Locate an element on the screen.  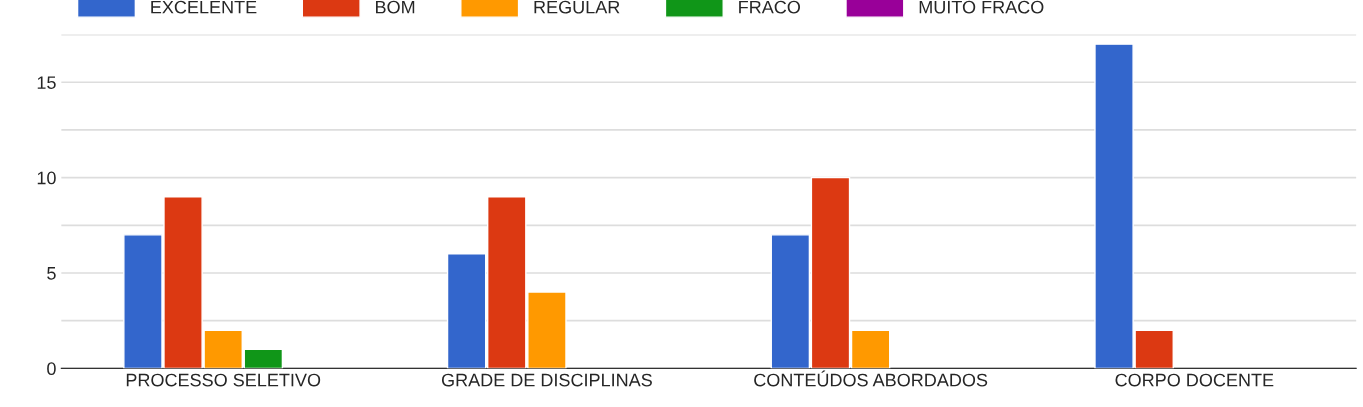
legend-label: FRACO is located at coordinates (769, 7).